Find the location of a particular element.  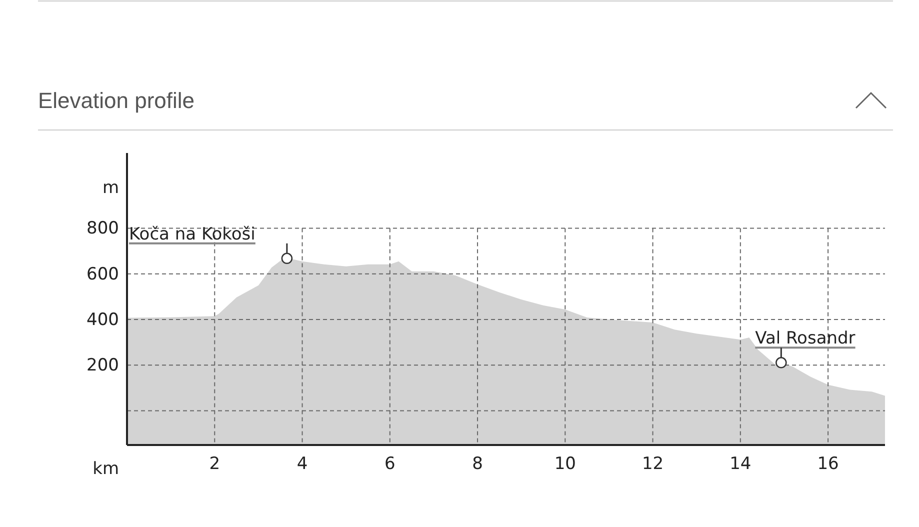

x-tick-label: 2 is located at coordinates (214, 464).